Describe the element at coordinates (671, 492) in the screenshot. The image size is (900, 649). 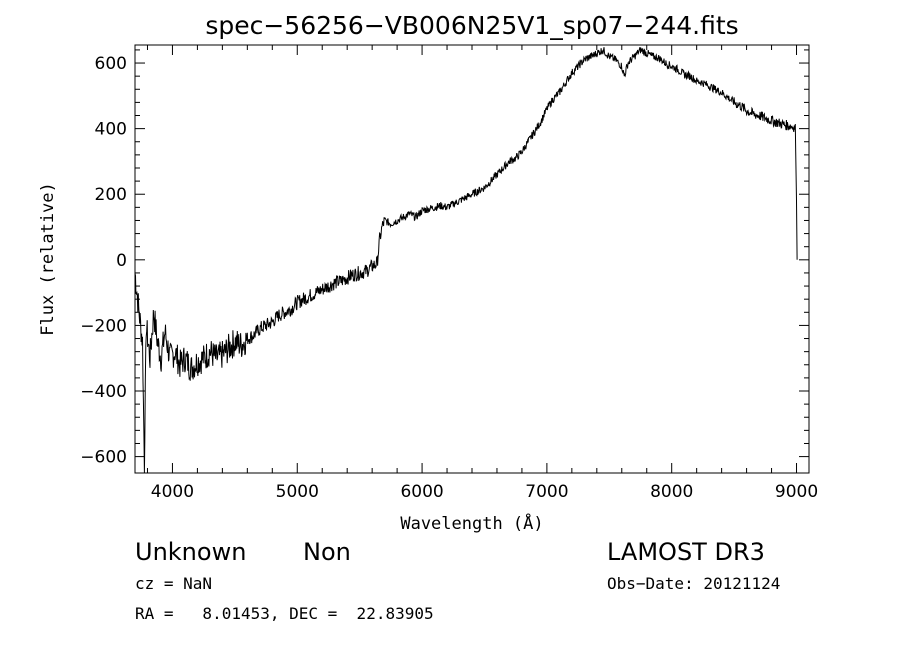
I see `x-tick-label: 8000` at that location.